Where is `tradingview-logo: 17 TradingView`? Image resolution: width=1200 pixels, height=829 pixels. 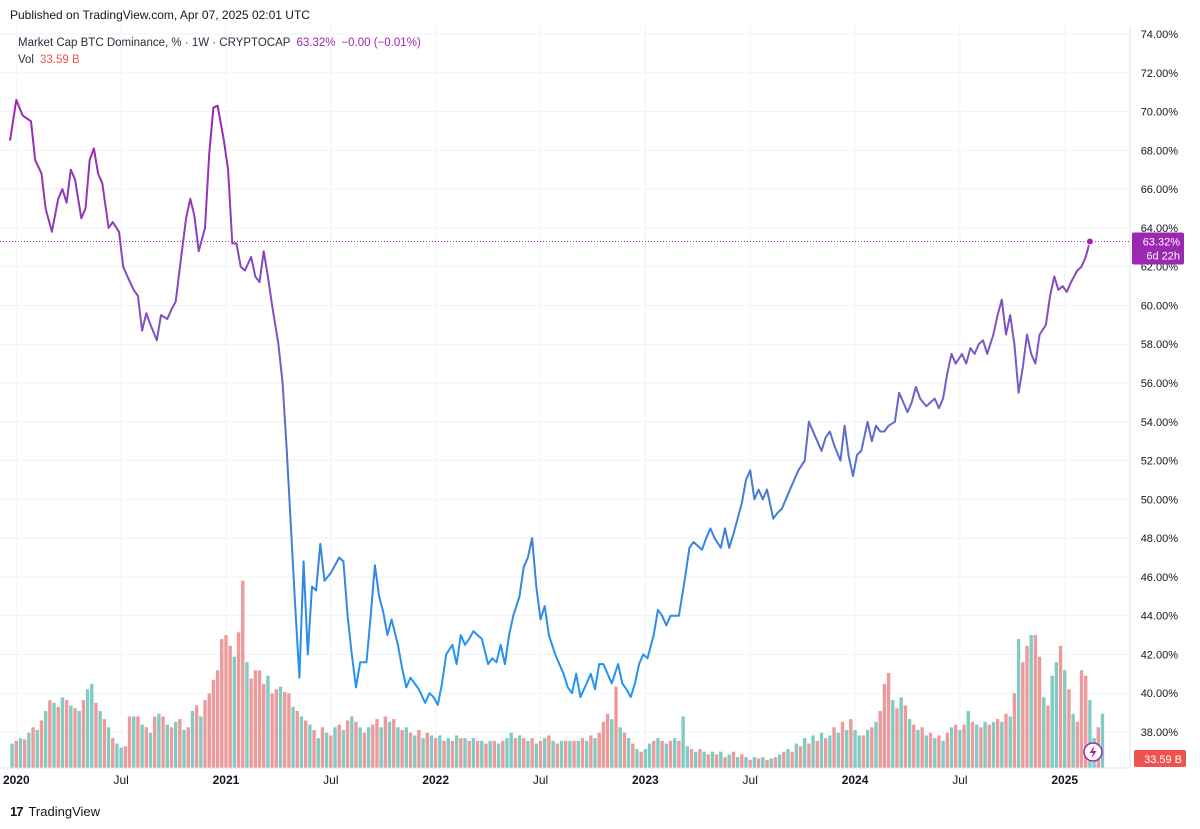 tradingview-logo: 17 TradingView is located at coordinates (55, 811).